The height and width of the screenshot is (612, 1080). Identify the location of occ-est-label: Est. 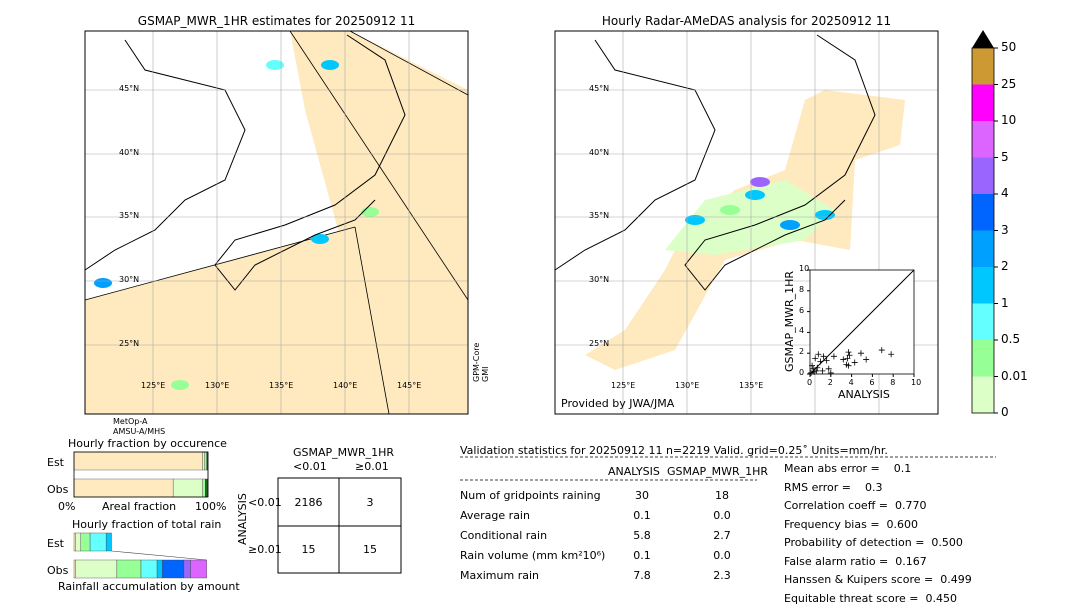
(55, 462).